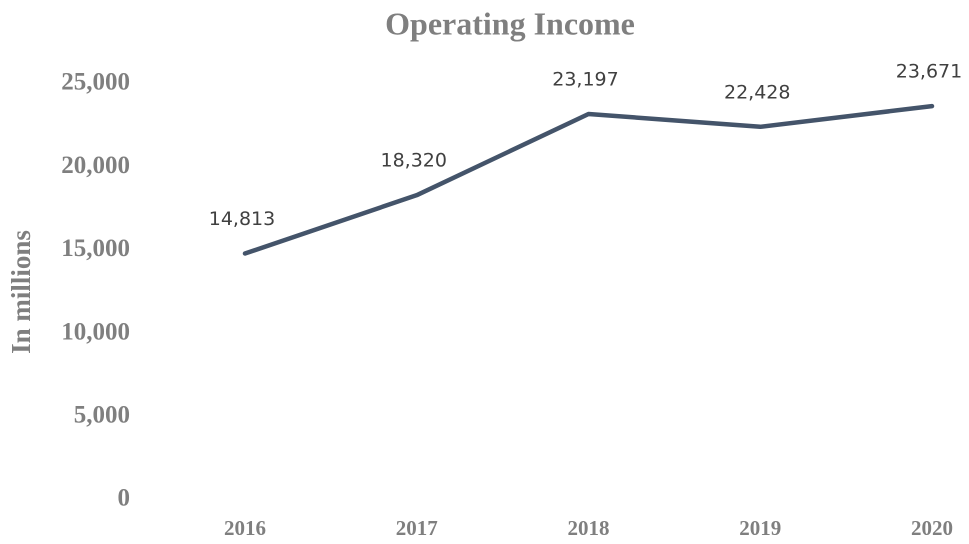 The height and width of the screenshot is (544, 969). What do you see at coordinates (929, 72) in the screenshot?
I see `data-label: 23,671` at bounding box center [929, 72].